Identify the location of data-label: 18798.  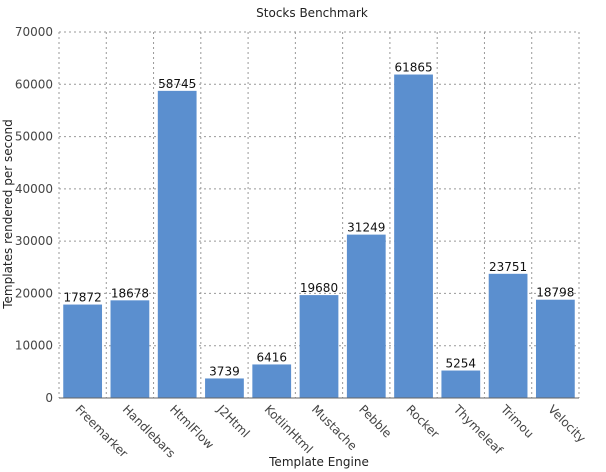
(555, 293).